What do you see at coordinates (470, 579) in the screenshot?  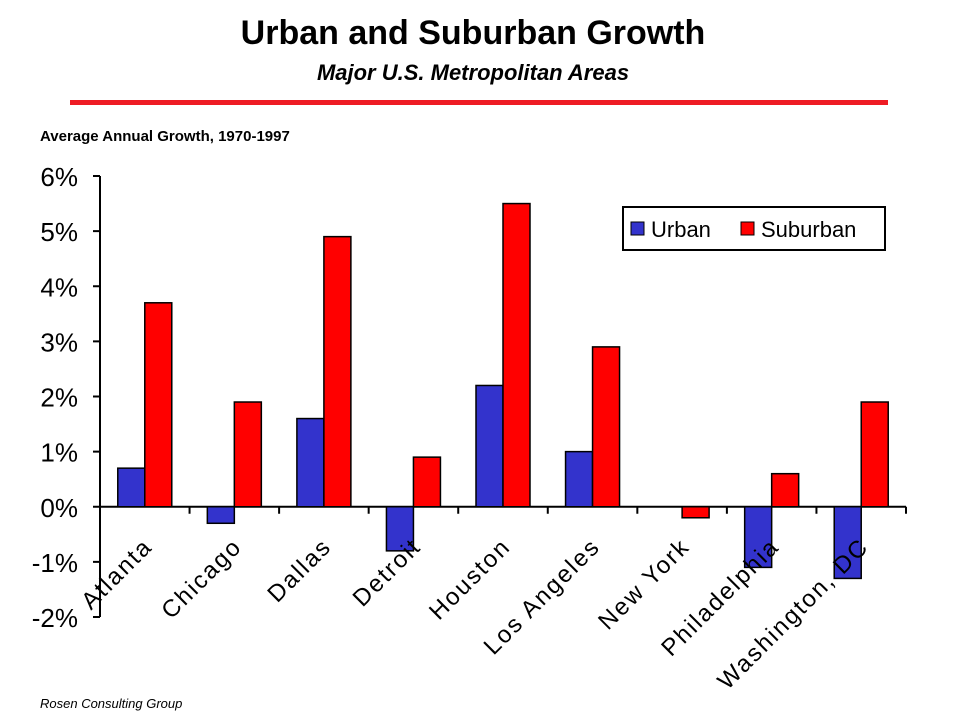 I see `x-category-label: Houston` at bounding box center [470, 579].